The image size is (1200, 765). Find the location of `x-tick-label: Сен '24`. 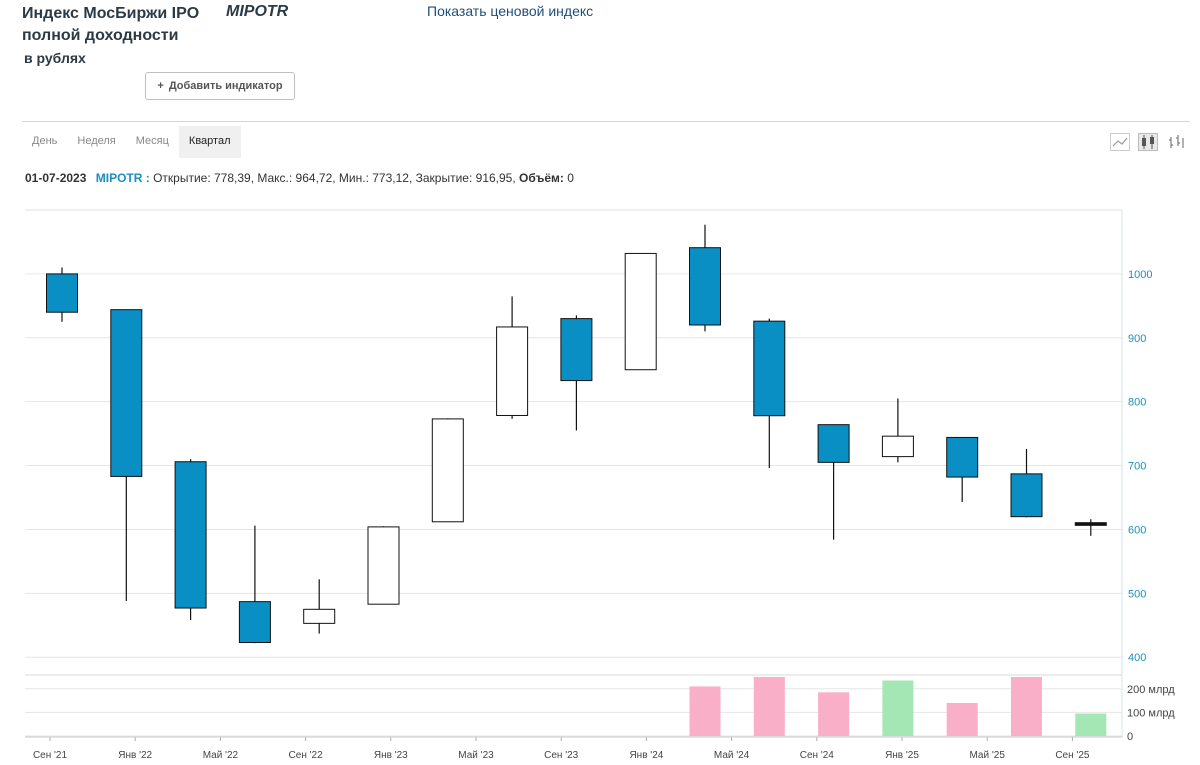

x-tick-label: Сен '24 is located at coordinates (817, 755).